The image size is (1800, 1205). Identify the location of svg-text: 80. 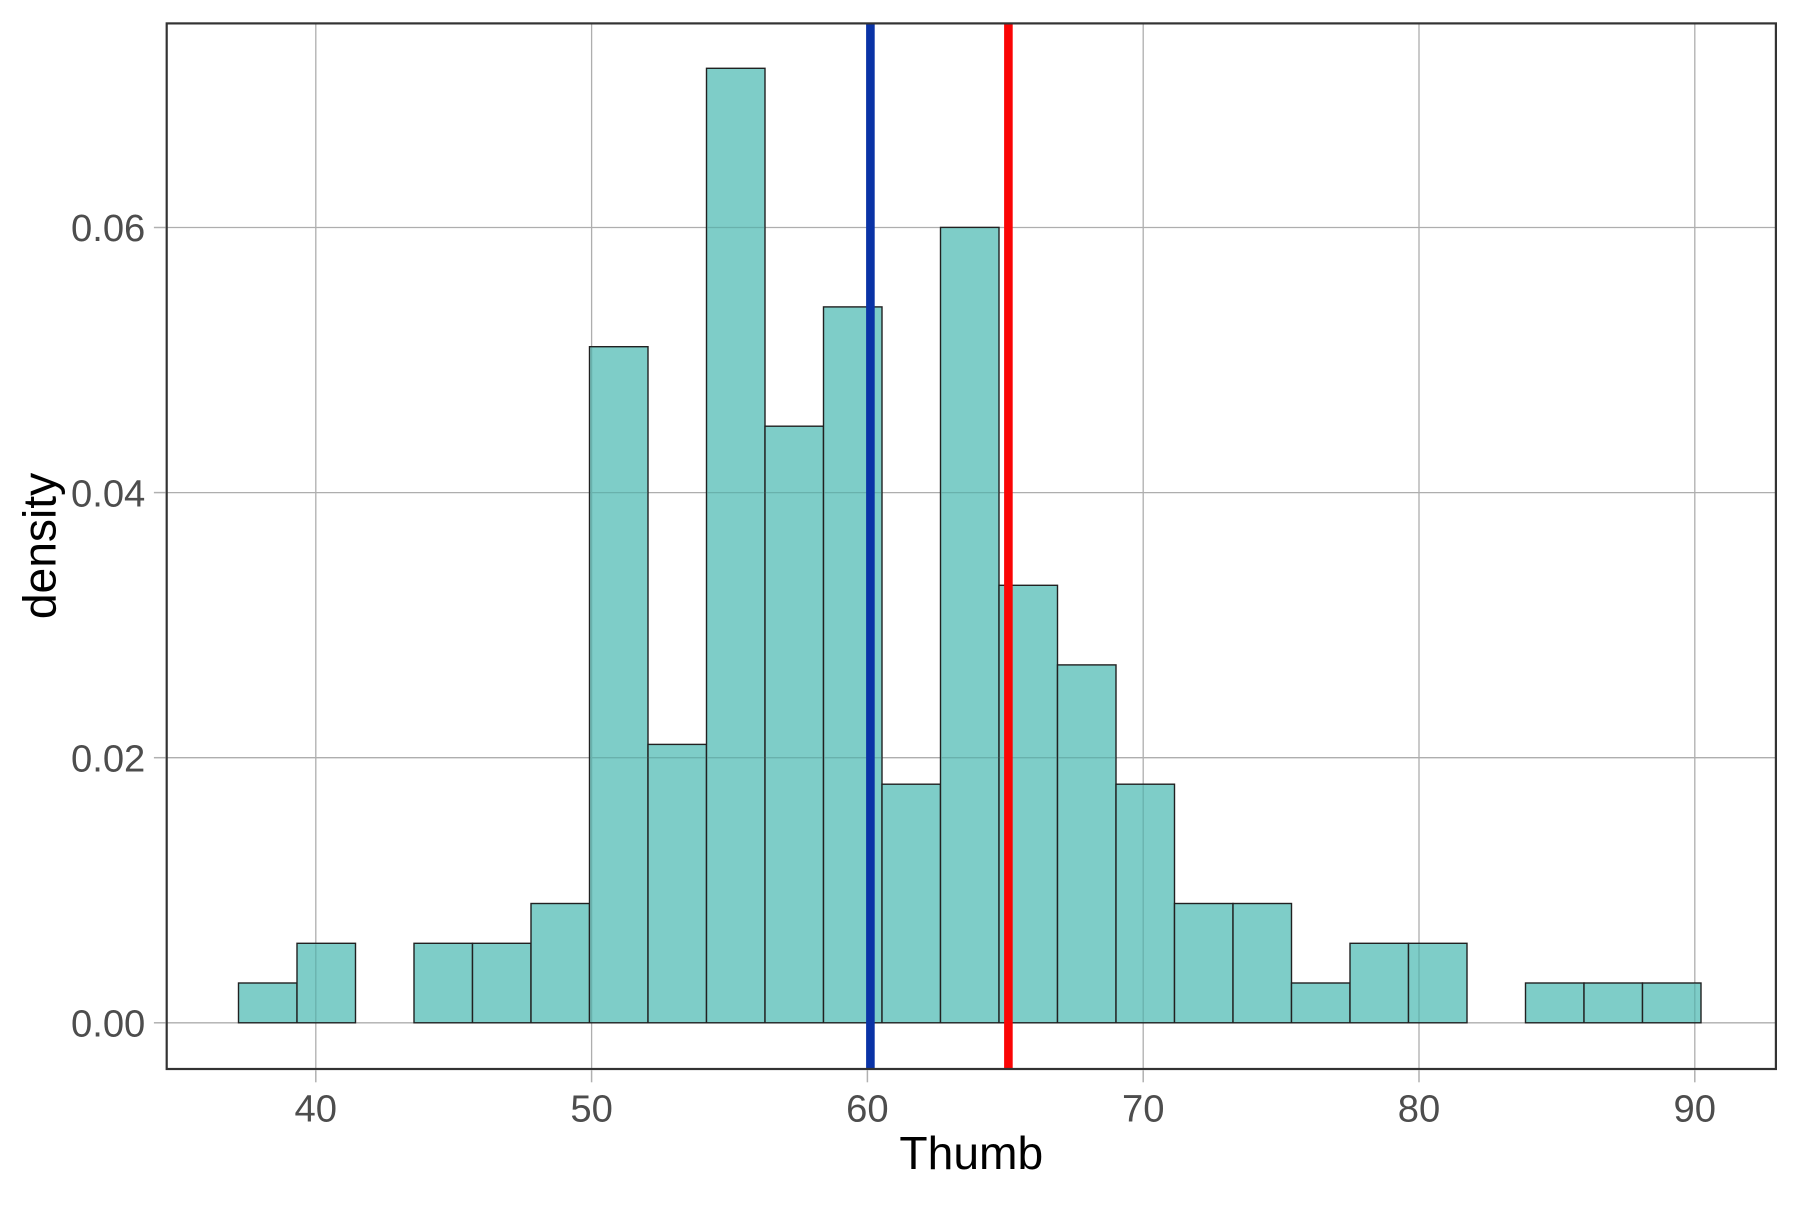
(1419, 1109).